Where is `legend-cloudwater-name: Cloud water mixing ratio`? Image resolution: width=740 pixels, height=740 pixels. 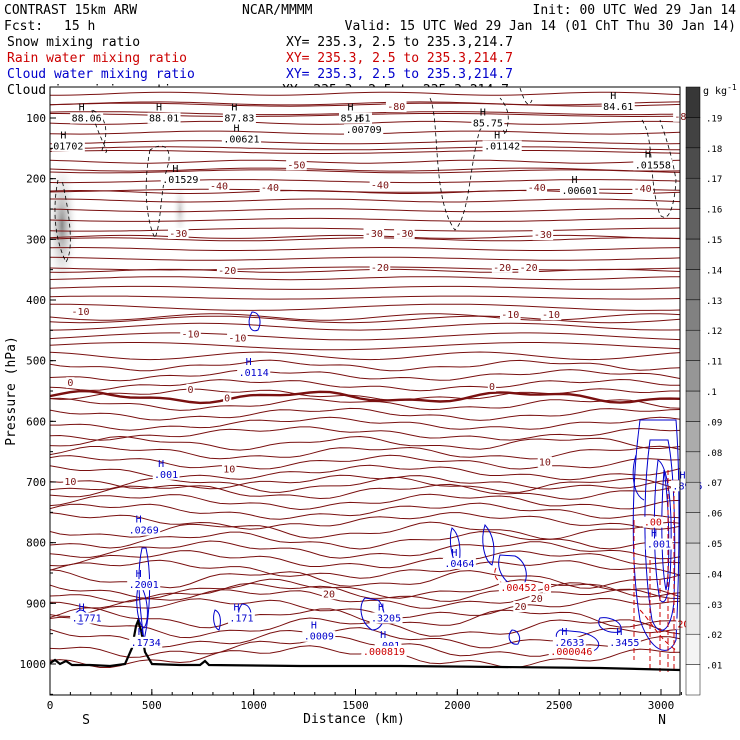
legend-cloudwater-name: Cloud water mixing ratio is located at coordinates (101, 74).